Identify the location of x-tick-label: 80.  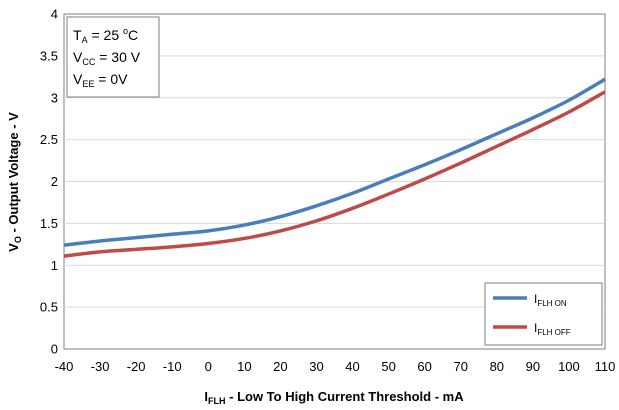
(497, 366).